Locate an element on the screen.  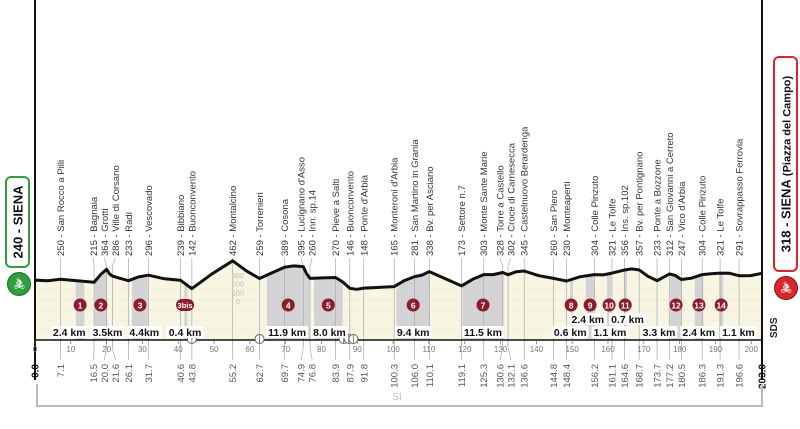
waypoint-km-label: 43.8 is located at coordinates (192, 373).